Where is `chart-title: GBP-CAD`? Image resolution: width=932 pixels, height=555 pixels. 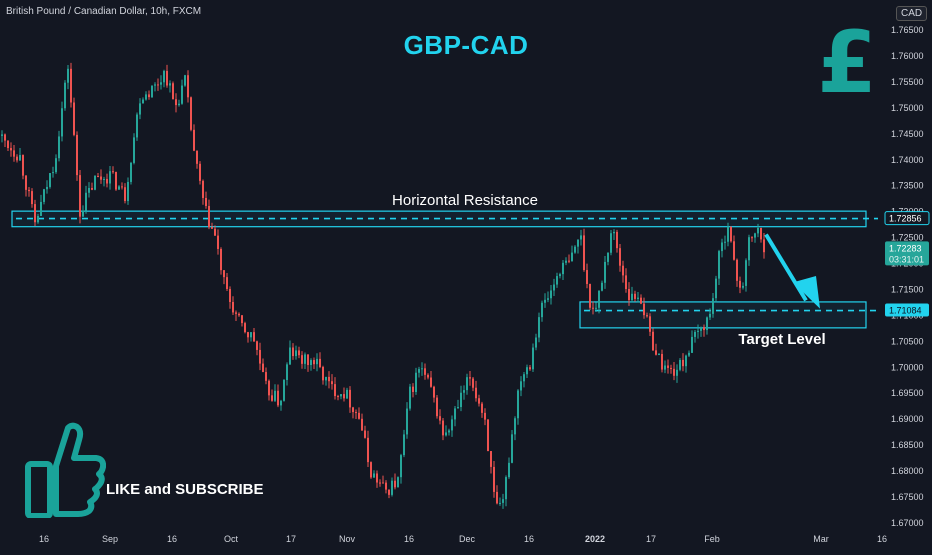 chart-title: GBP-CAD is located at coordinates (466, 45).